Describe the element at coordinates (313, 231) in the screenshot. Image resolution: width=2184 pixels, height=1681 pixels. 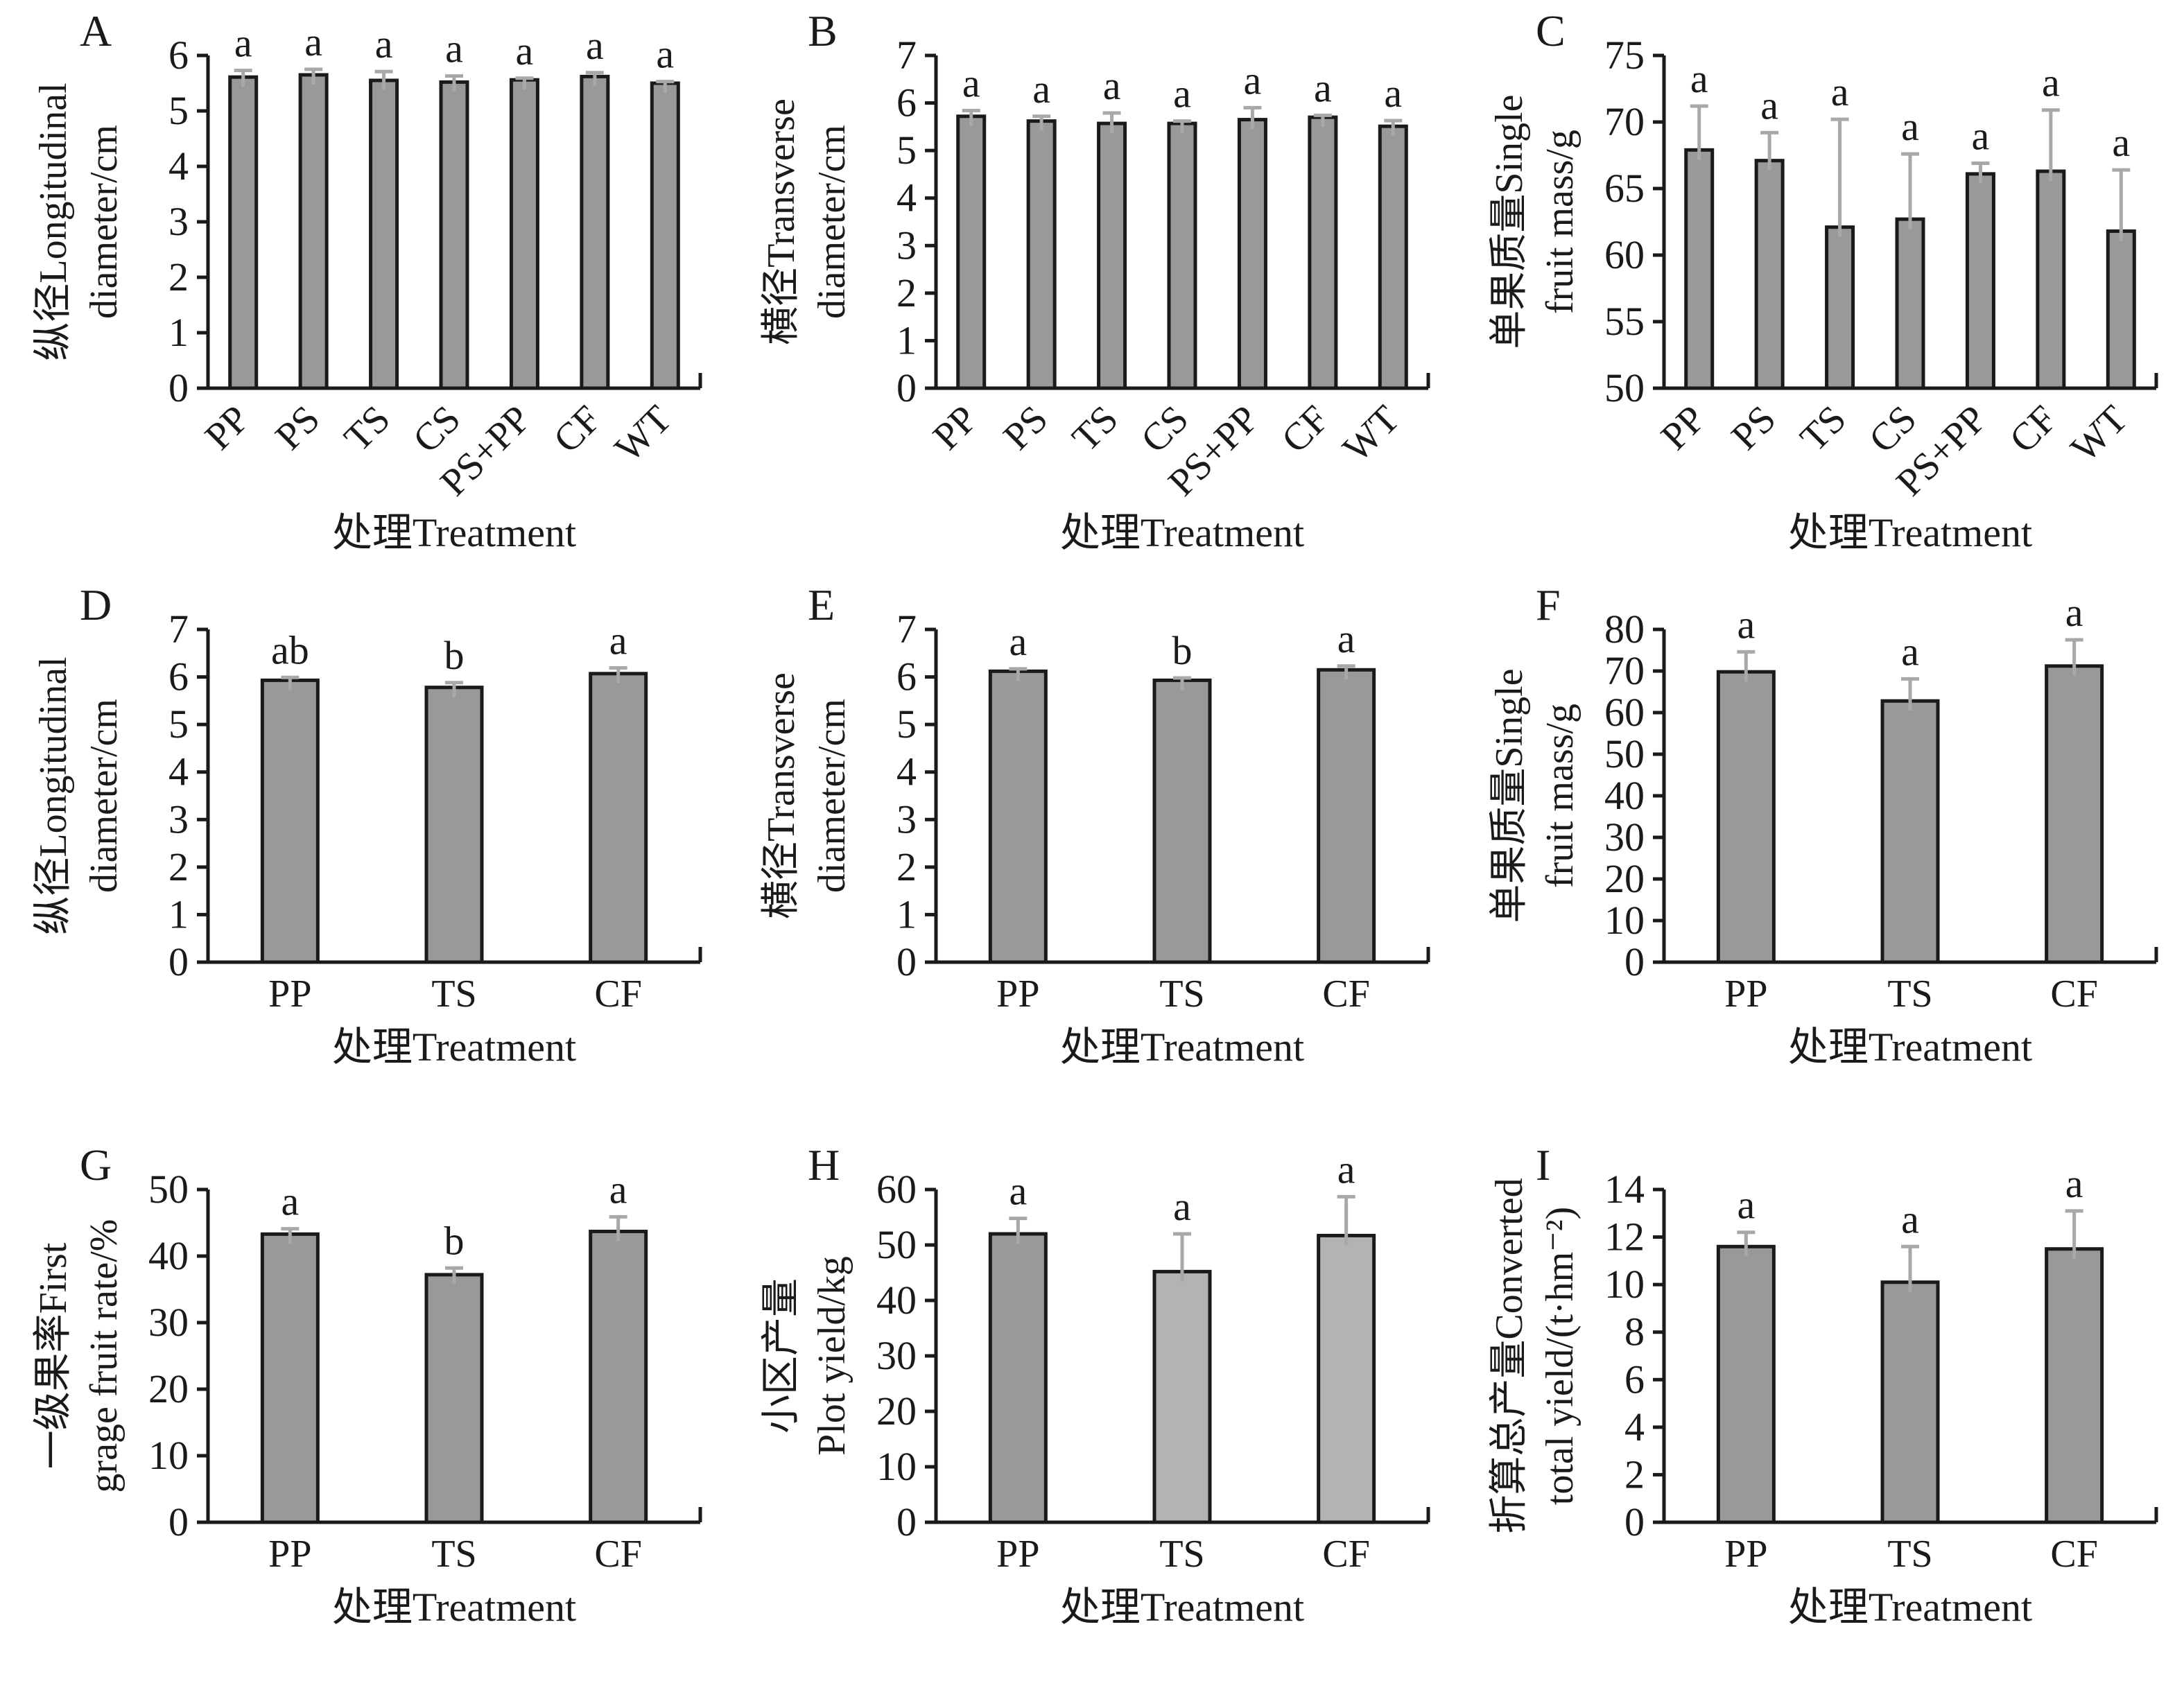
I see `bar-PS` at that location.